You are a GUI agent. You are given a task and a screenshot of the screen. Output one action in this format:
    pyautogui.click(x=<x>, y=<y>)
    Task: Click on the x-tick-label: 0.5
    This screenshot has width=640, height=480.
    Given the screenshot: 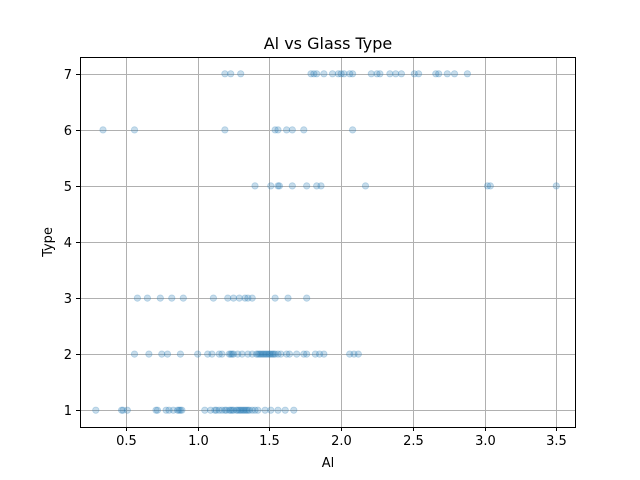 What is the action you would take?
    pyautogui.click(x=126, y=441)
    